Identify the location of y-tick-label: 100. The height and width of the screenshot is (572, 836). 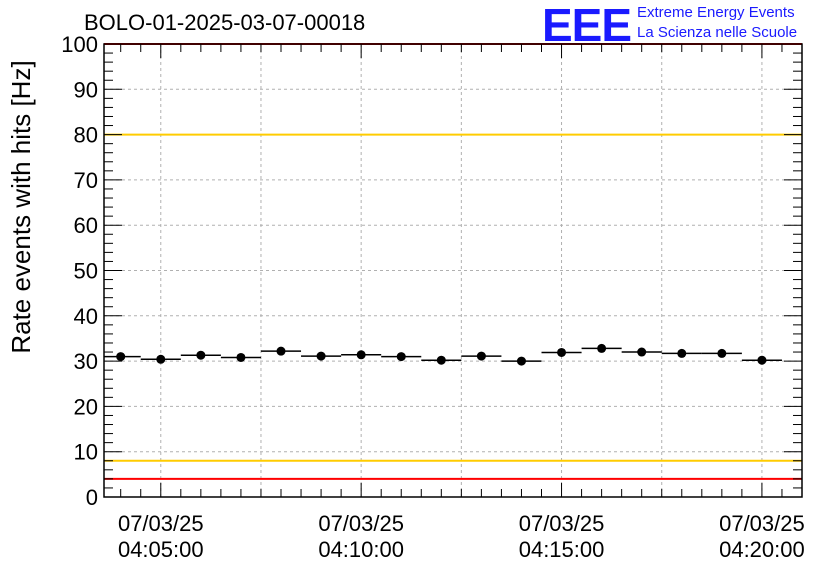
(79, 44).